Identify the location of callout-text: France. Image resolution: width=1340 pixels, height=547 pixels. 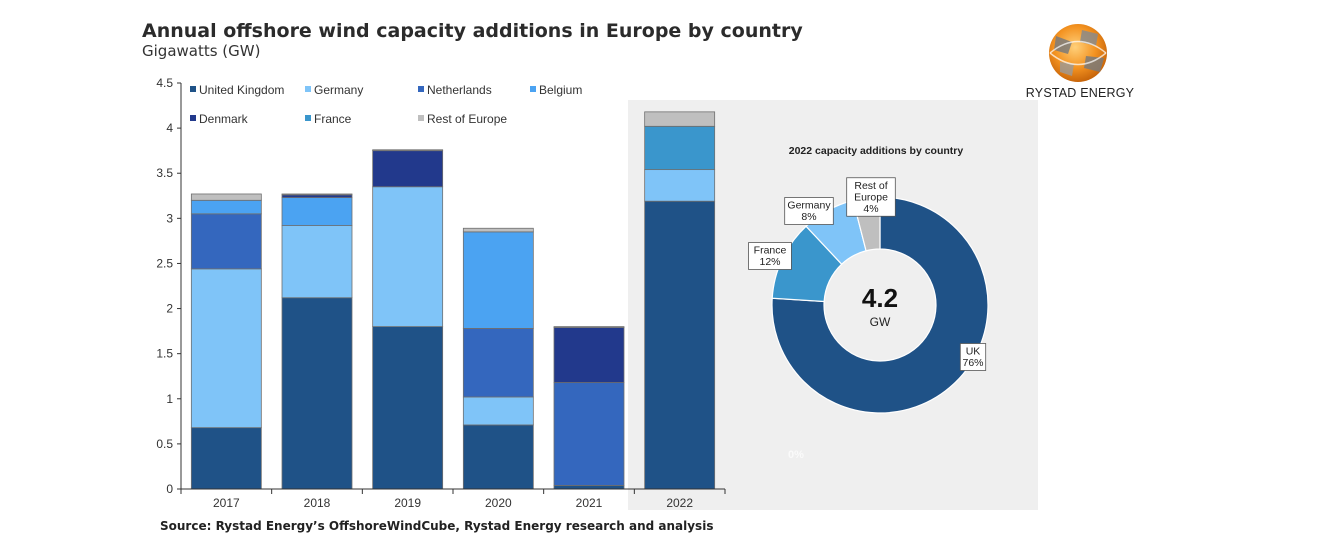
(770, 251).